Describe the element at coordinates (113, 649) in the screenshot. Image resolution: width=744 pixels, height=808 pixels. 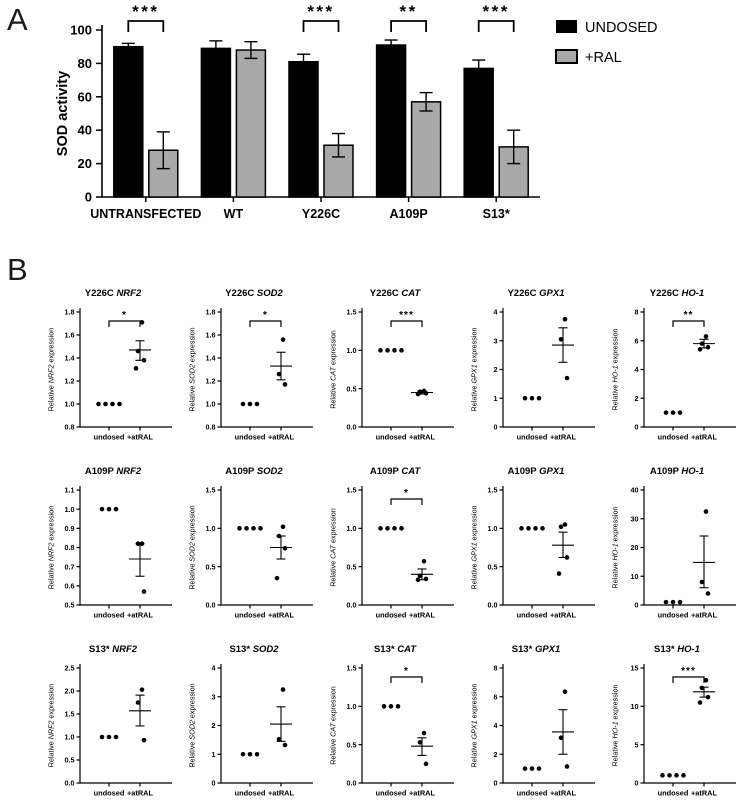
I see `svg-text: S13* NRF2` at that location.